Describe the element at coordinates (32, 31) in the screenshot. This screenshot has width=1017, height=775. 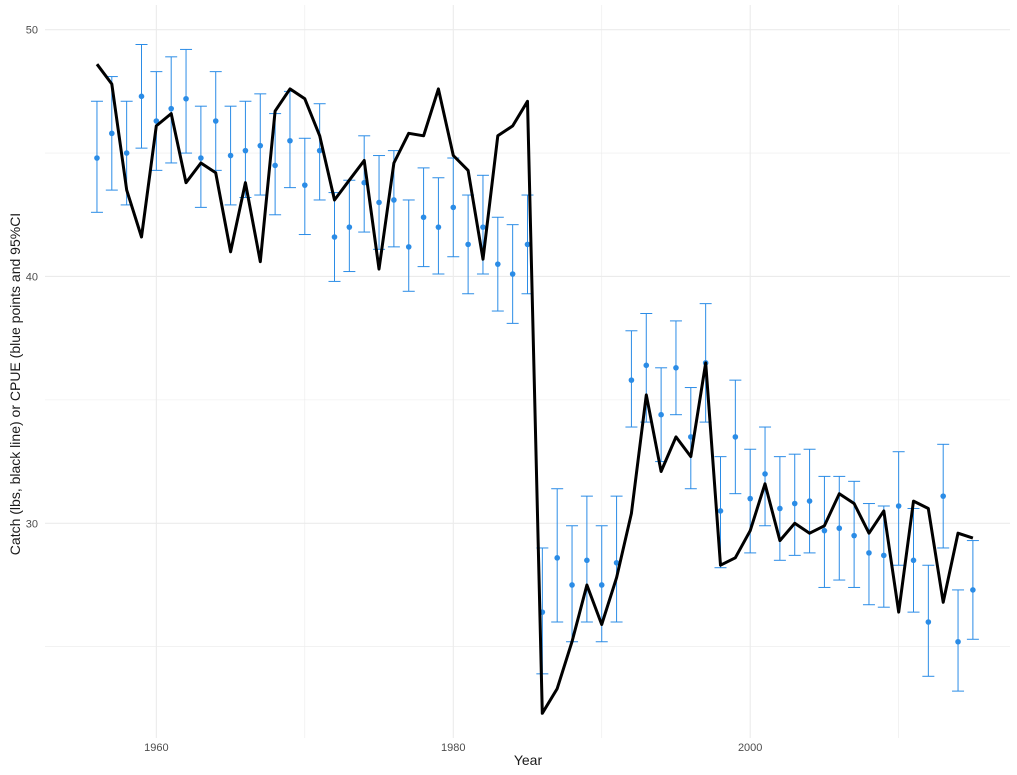
I see `y-tick-label: 50` at that location.